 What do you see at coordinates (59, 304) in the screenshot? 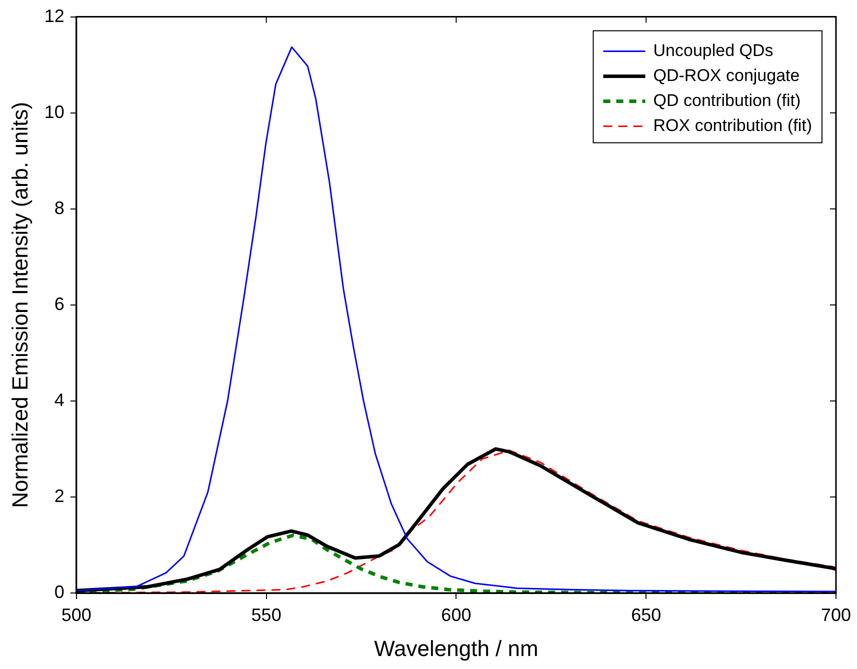
I see `y-tick-label: 6` at bounding box center [59, 304].